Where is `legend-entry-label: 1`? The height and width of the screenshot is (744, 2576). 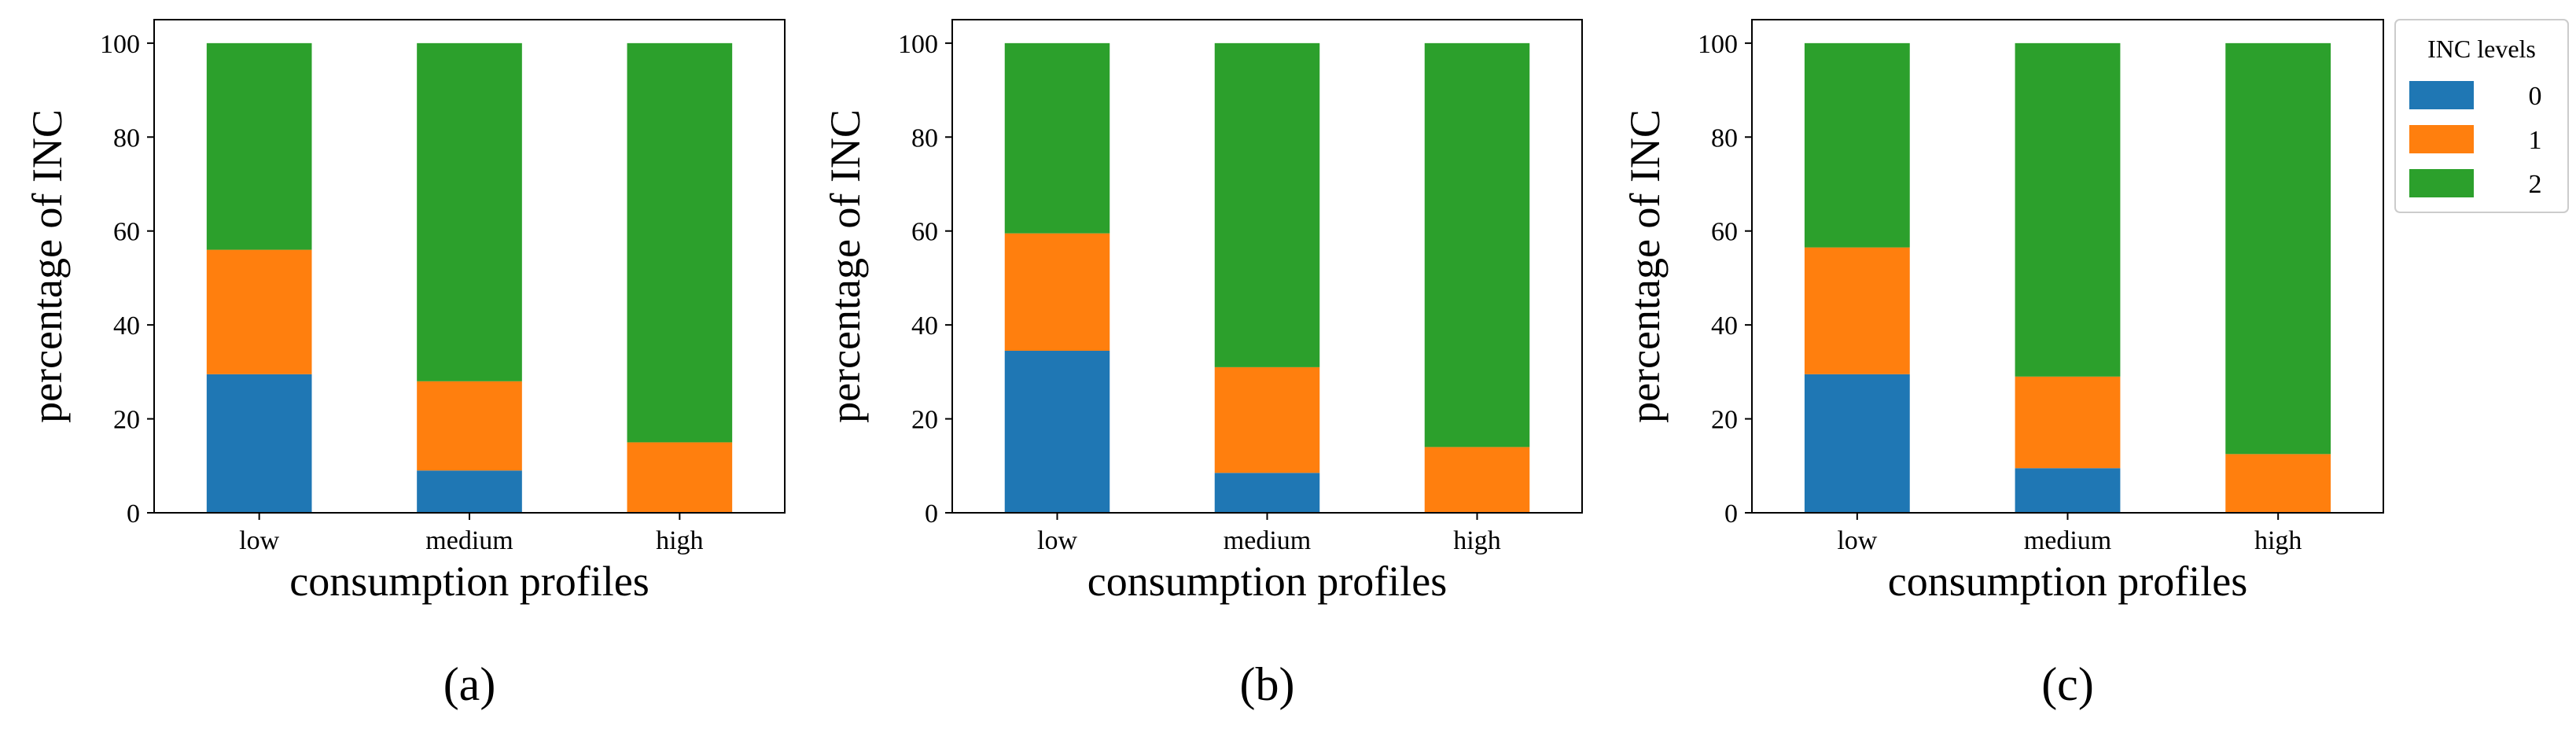
legend-entry-label: 1 is located at coordinates (2535, 140).